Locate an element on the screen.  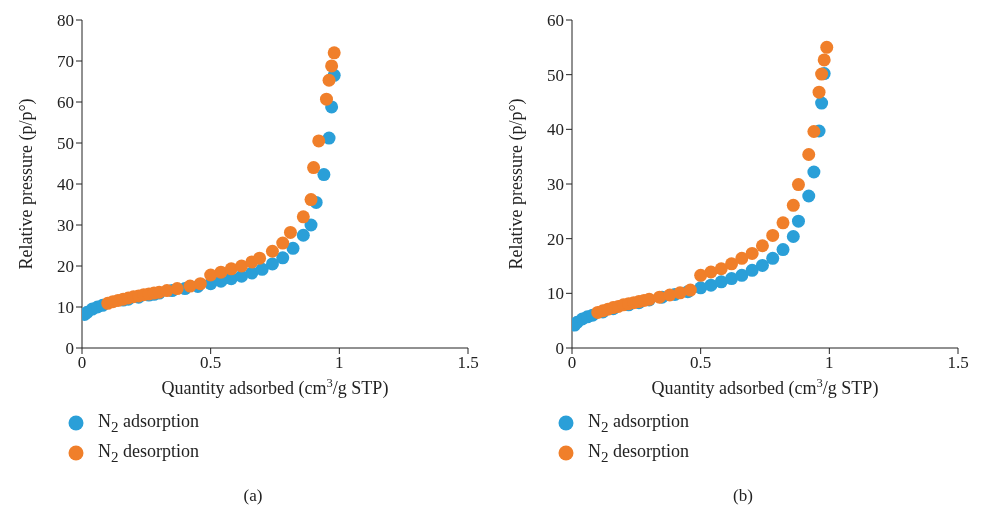
text: (a) is located at coordinates (253, 496).